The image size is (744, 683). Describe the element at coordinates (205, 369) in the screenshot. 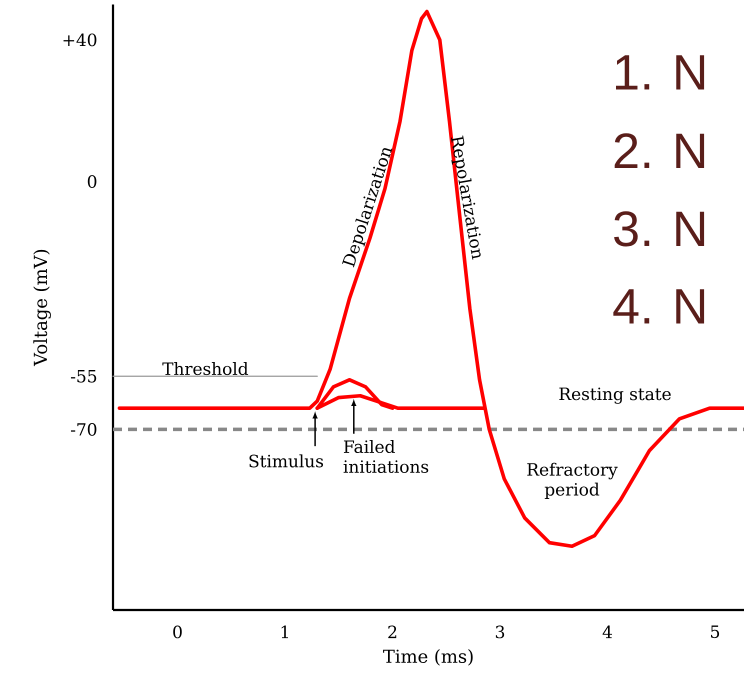

I see `series-label: Threshold` at that location.